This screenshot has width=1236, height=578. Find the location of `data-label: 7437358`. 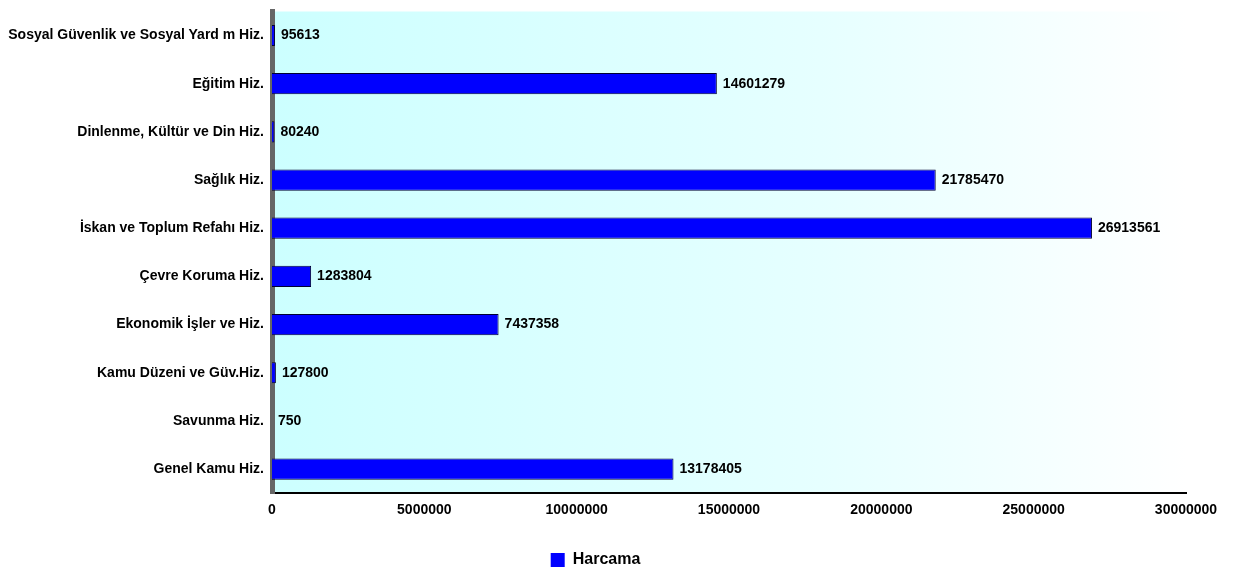

data-label: 7437358 is located at coordinates (532, 323).